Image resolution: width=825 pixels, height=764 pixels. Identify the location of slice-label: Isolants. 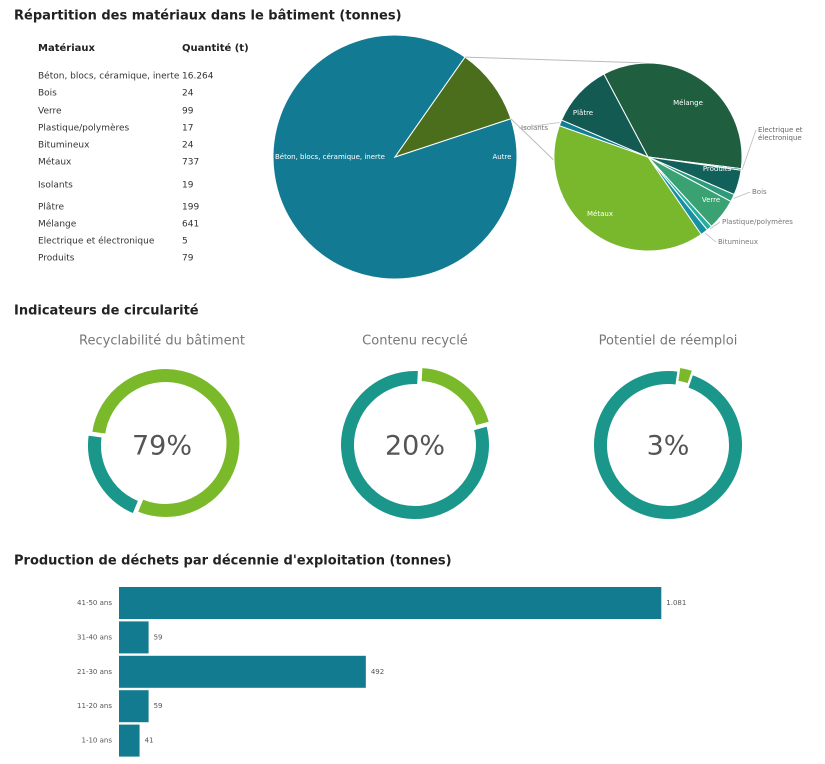
(534, 128).